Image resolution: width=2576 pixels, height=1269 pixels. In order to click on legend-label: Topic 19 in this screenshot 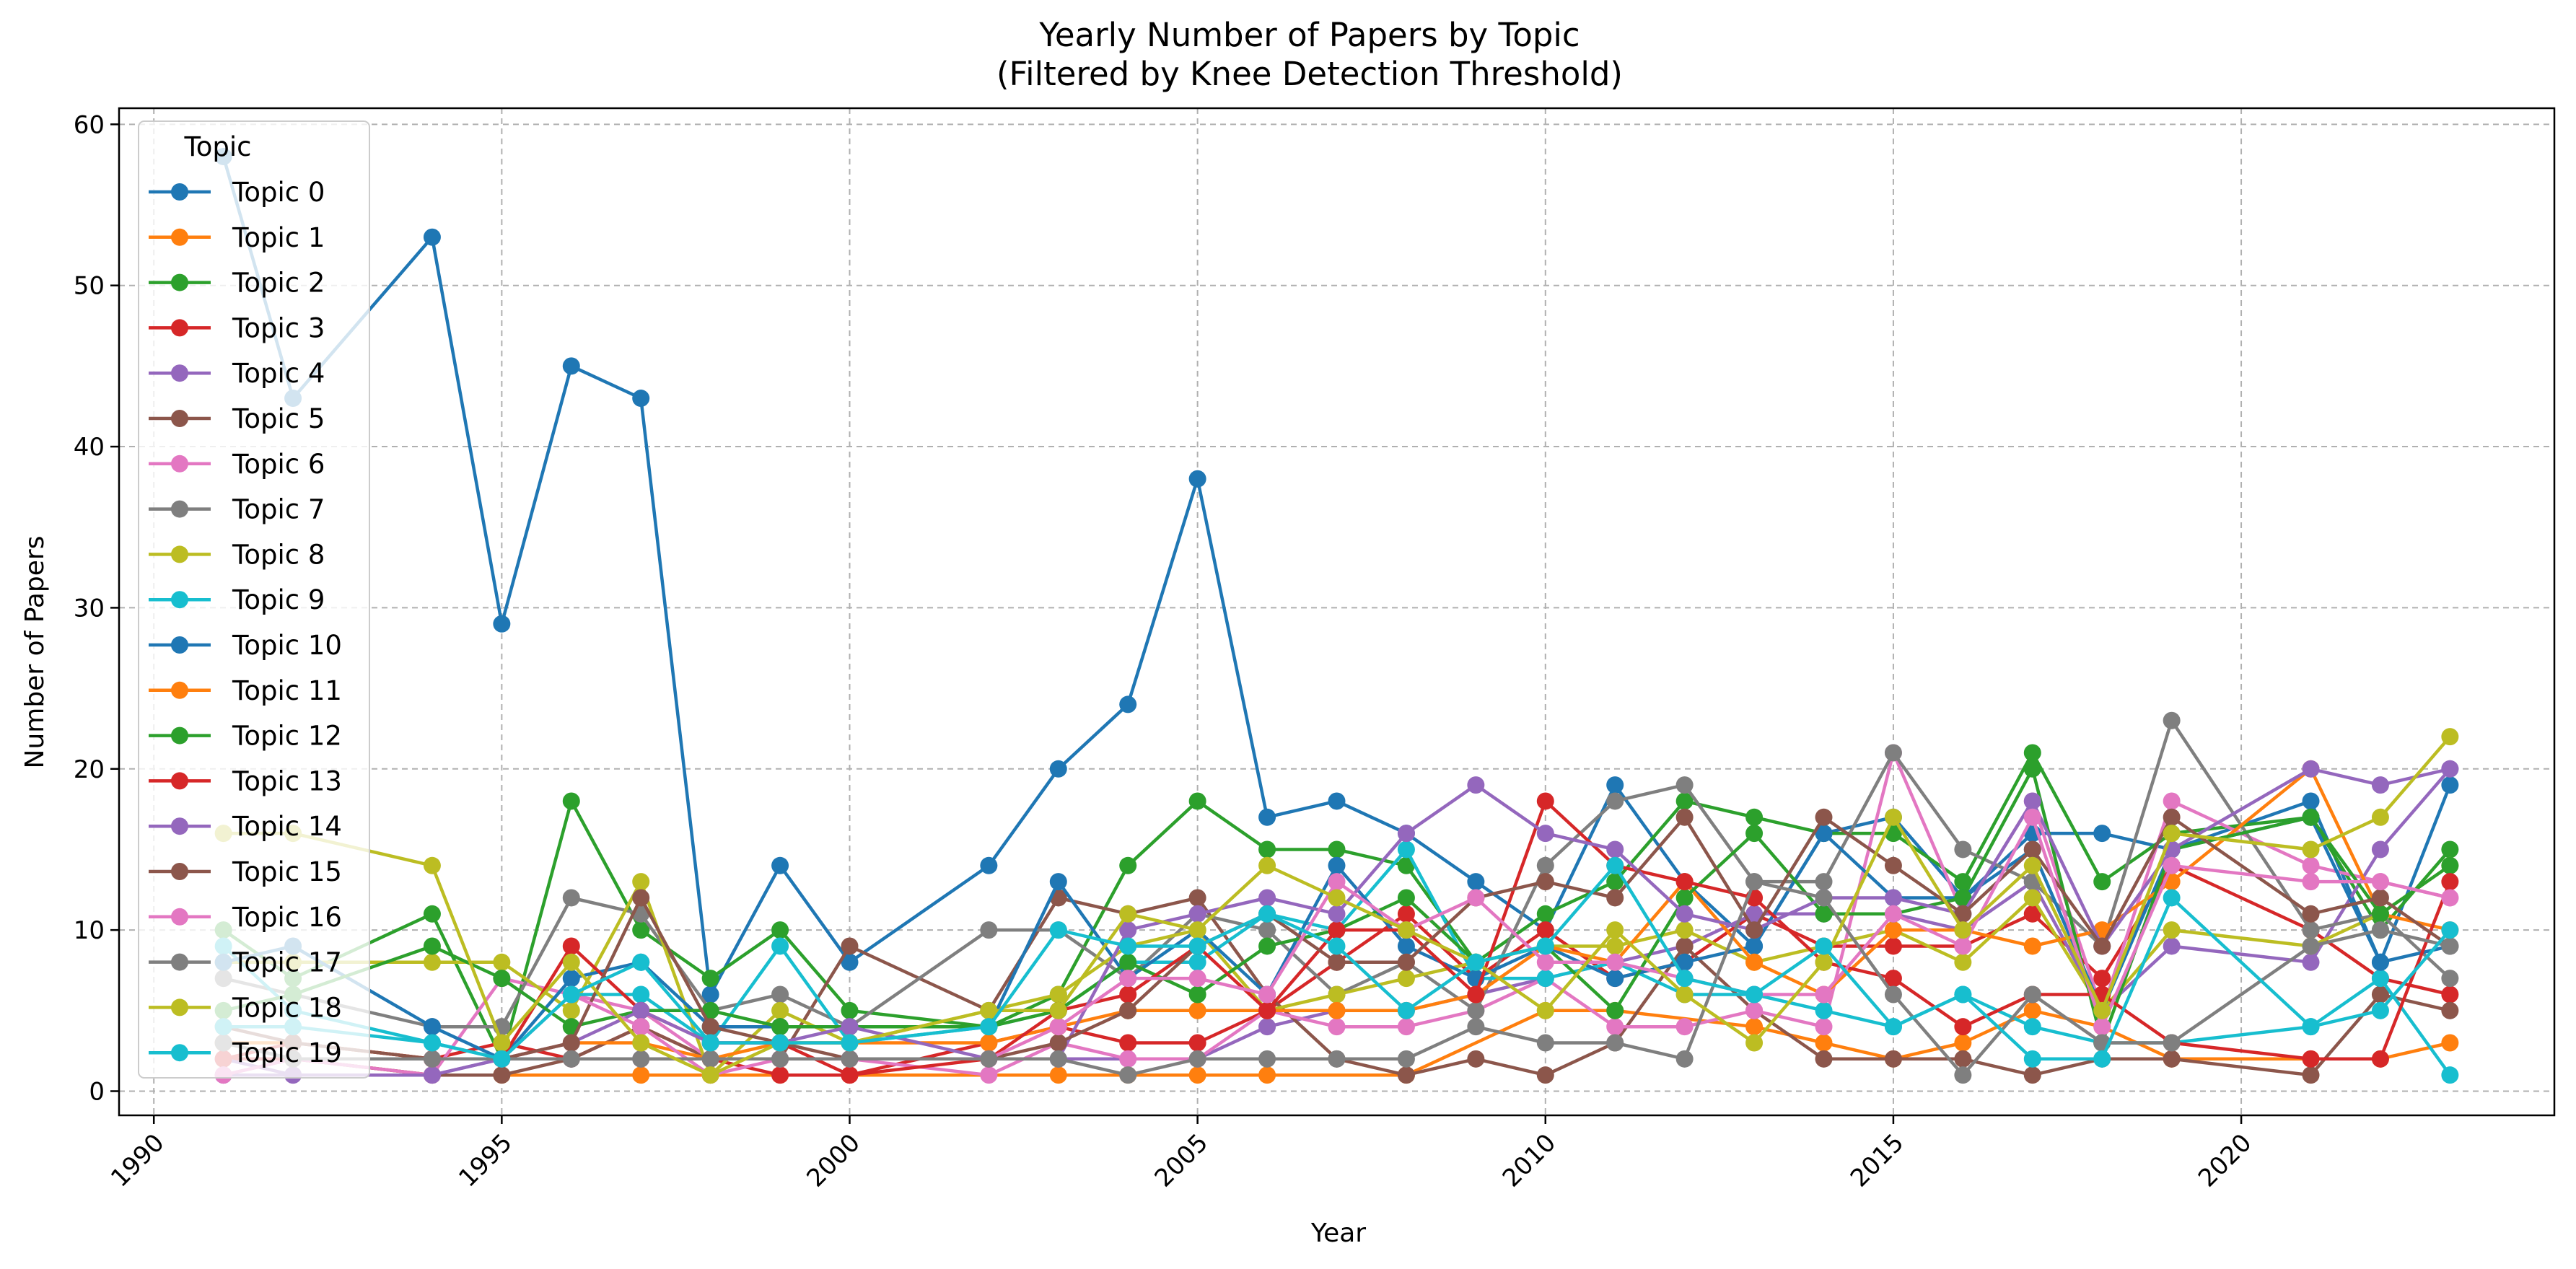, I will do `click(287, 1052)`.